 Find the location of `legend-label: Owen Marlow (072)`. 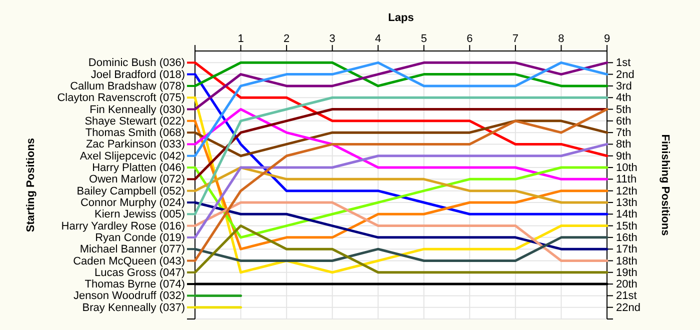

legend-label: Owen Marlow (072) is located at coordinates (137, 180).